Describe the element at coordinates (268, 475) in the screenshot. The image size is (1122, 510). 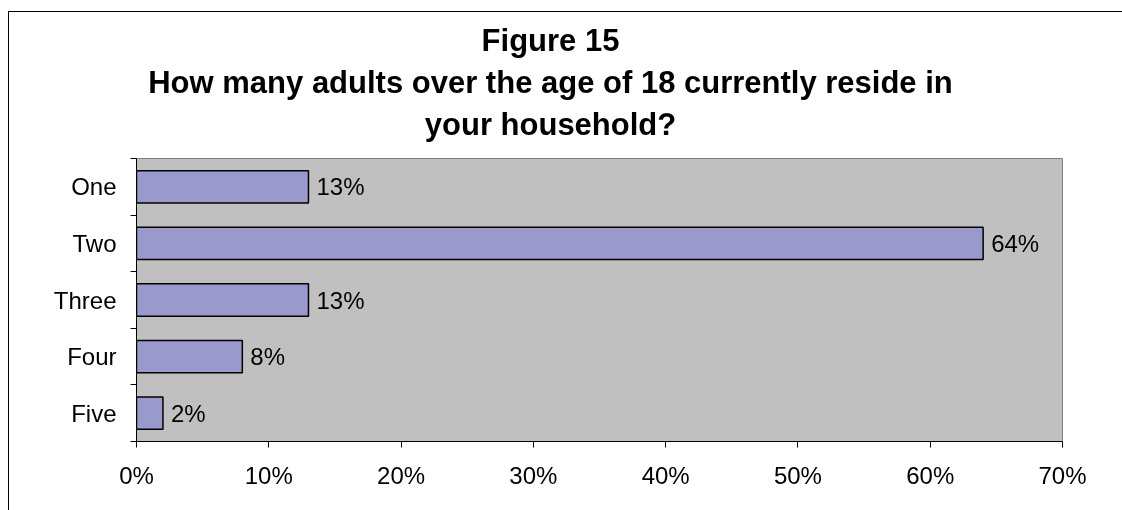
I see `x-tick-label: 10%` at that location.